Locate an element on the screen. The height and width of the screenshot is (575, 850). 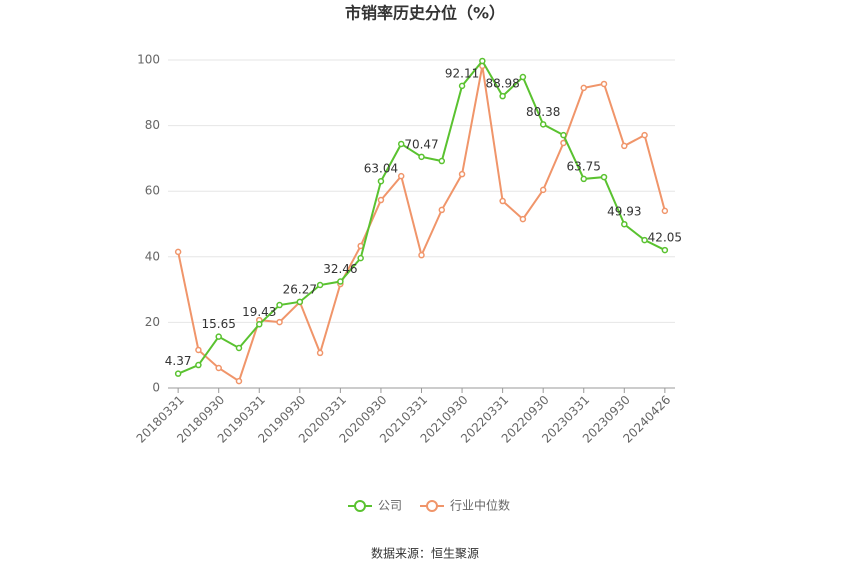
data-label: 32.46 is located at coordinates (340, 269).